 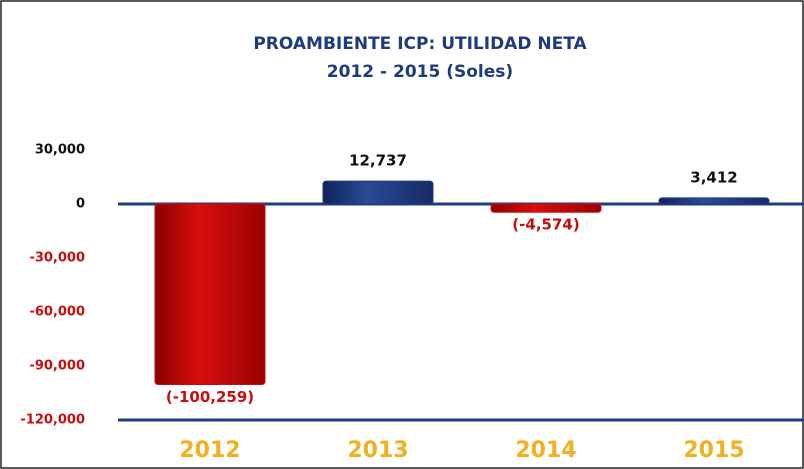 What do you see at coordinates (80, 204) in the screenshot?
I see `y-tick-label: 0` at bounding box center [80, 204].